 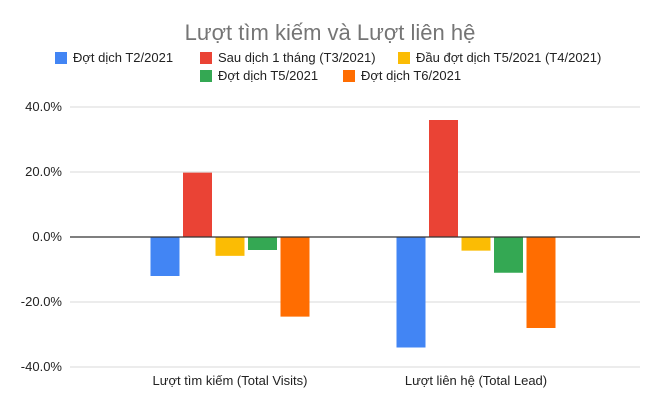 I want to click on x-category-label: Lượt liên hệ (Total Lead), so click(x=476, y=380).